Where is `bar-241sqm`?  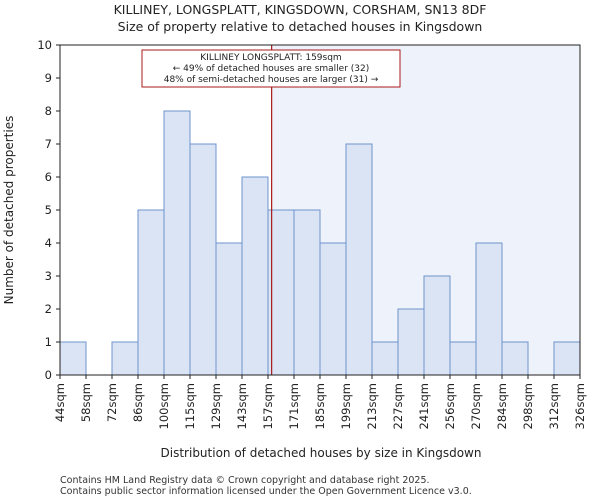 bar-241sqm is located at coordinates (437, 325).